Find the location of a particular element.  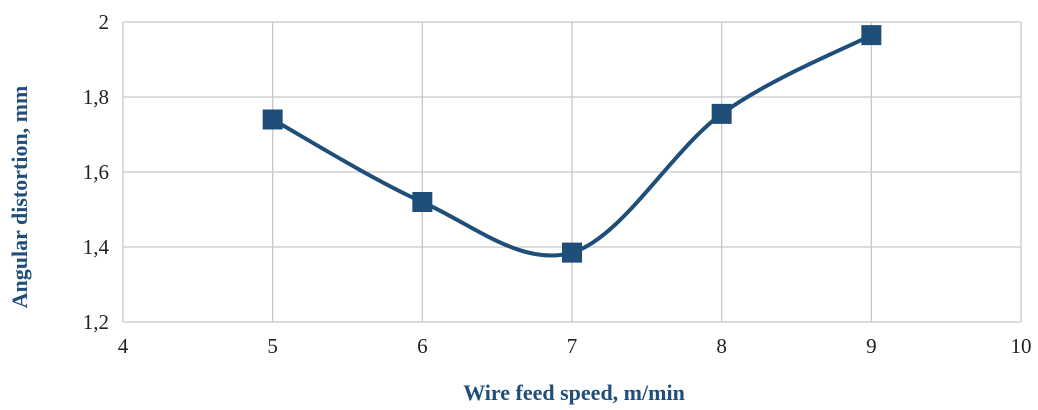

x-axis-title: Wire feed speed, m/min is located at coordinates (574, 392).